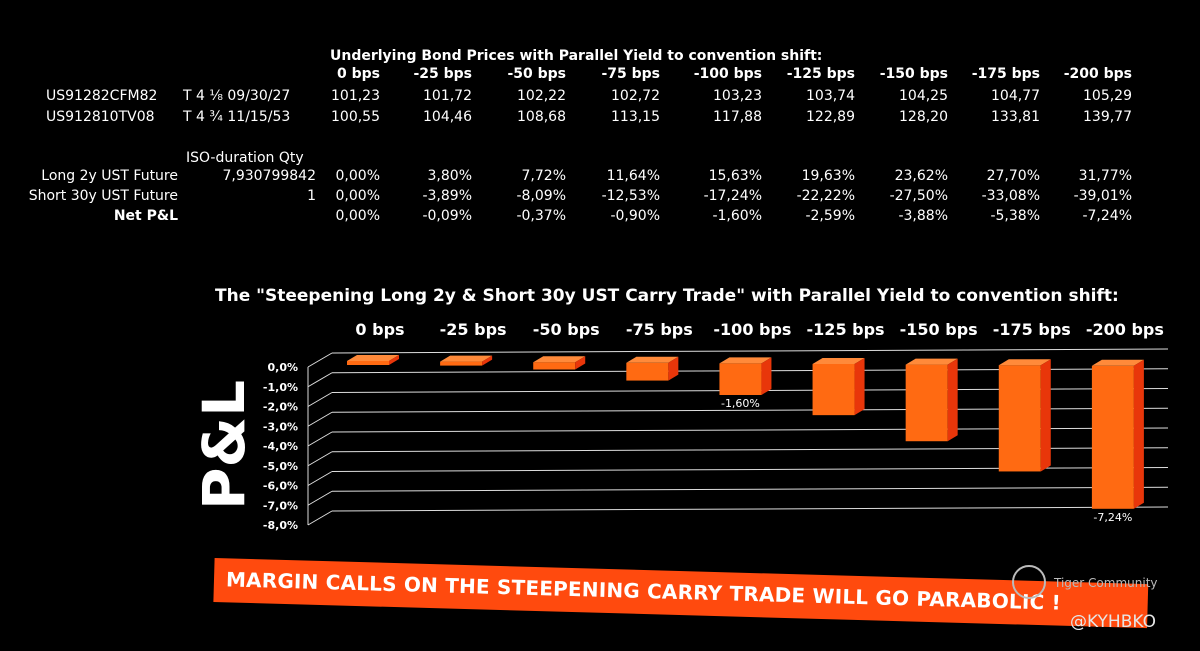 Image resolution: width=1200 pixels, height=651 pixels. What do you see at coordinates (659, 329) in the screenshot?
I see `x-category-label: -75 bps` at bounding box center [659, 329].